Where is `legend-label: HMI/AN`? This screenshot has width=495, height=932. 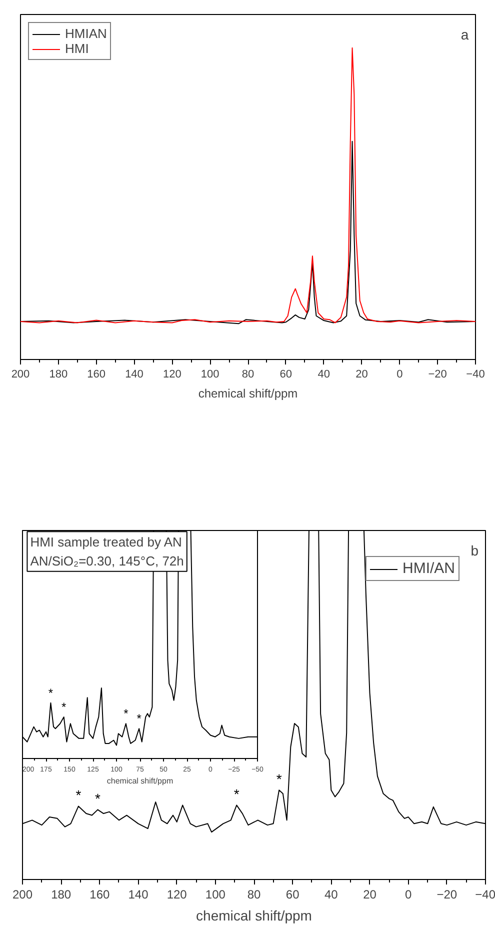 legend-label: HMI/AN is located at coordinates (428, 568).